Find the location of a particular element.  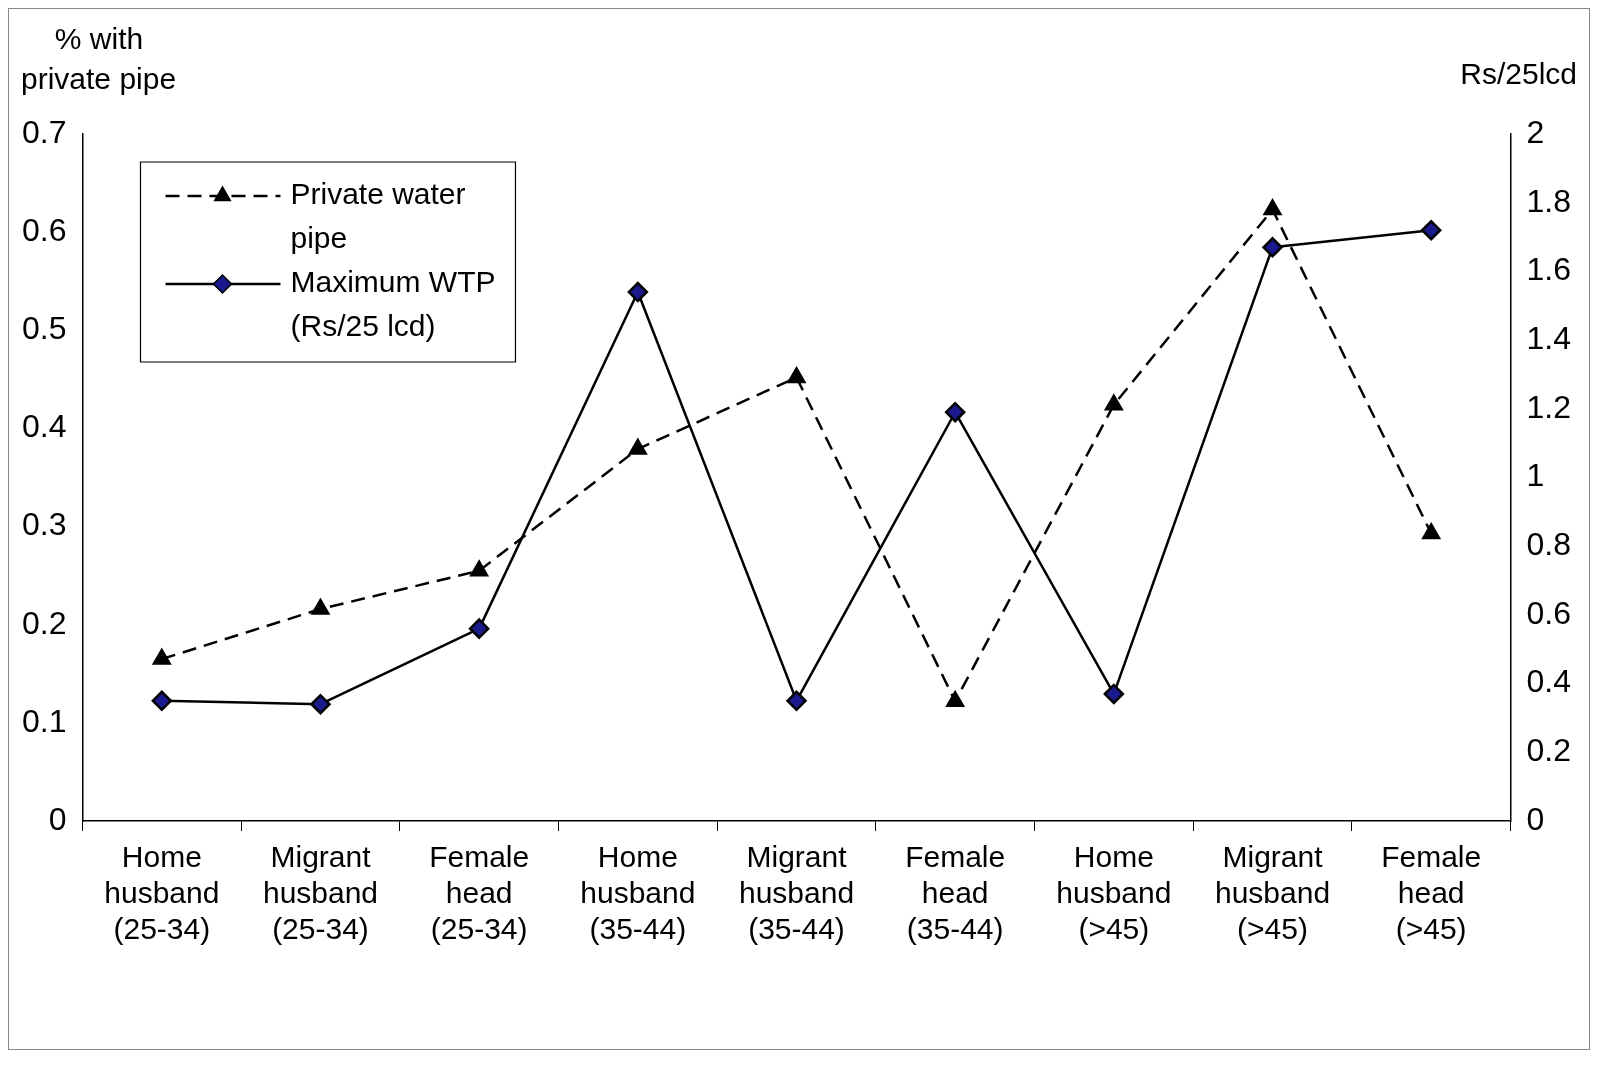

x-tick-label: Migrant husband (25-34) is located at coordinates (320, 893).